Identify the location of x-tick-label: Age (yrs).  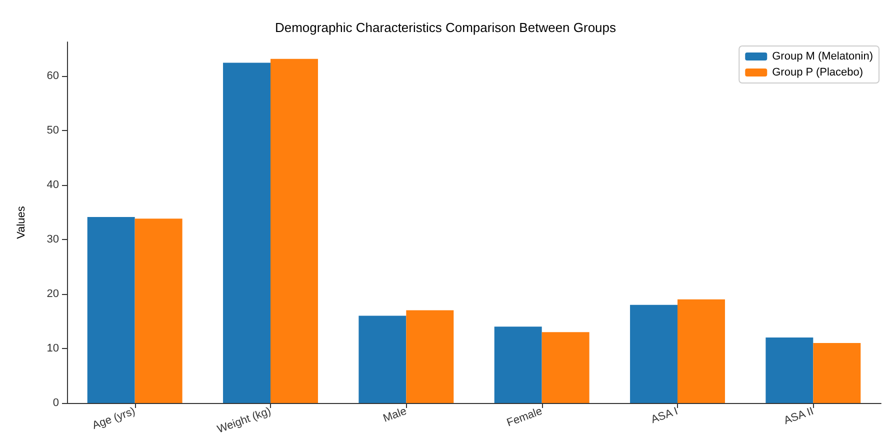
(113, 418).